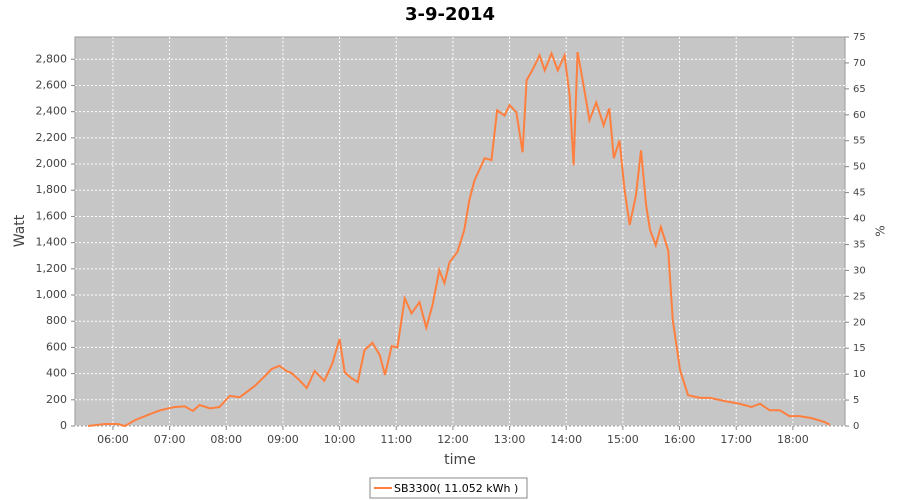 The image size is (900, 500). What do you see at coordinates (859, 270) in the screenshot?
I see `y2-tick-label: 30` at bounding box center [859, 270].